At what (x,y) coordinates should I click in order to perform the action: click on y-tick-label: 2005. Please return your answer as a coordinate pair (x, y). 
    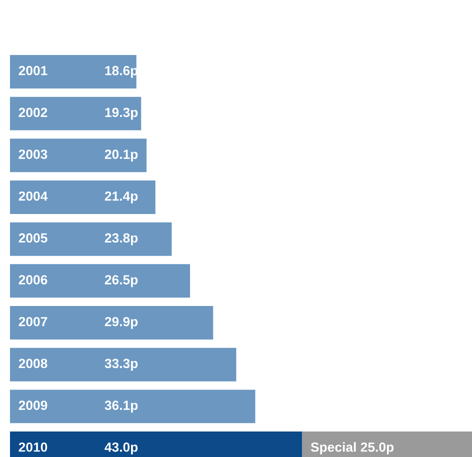
    Looking at the image, I should click on (33, 238).